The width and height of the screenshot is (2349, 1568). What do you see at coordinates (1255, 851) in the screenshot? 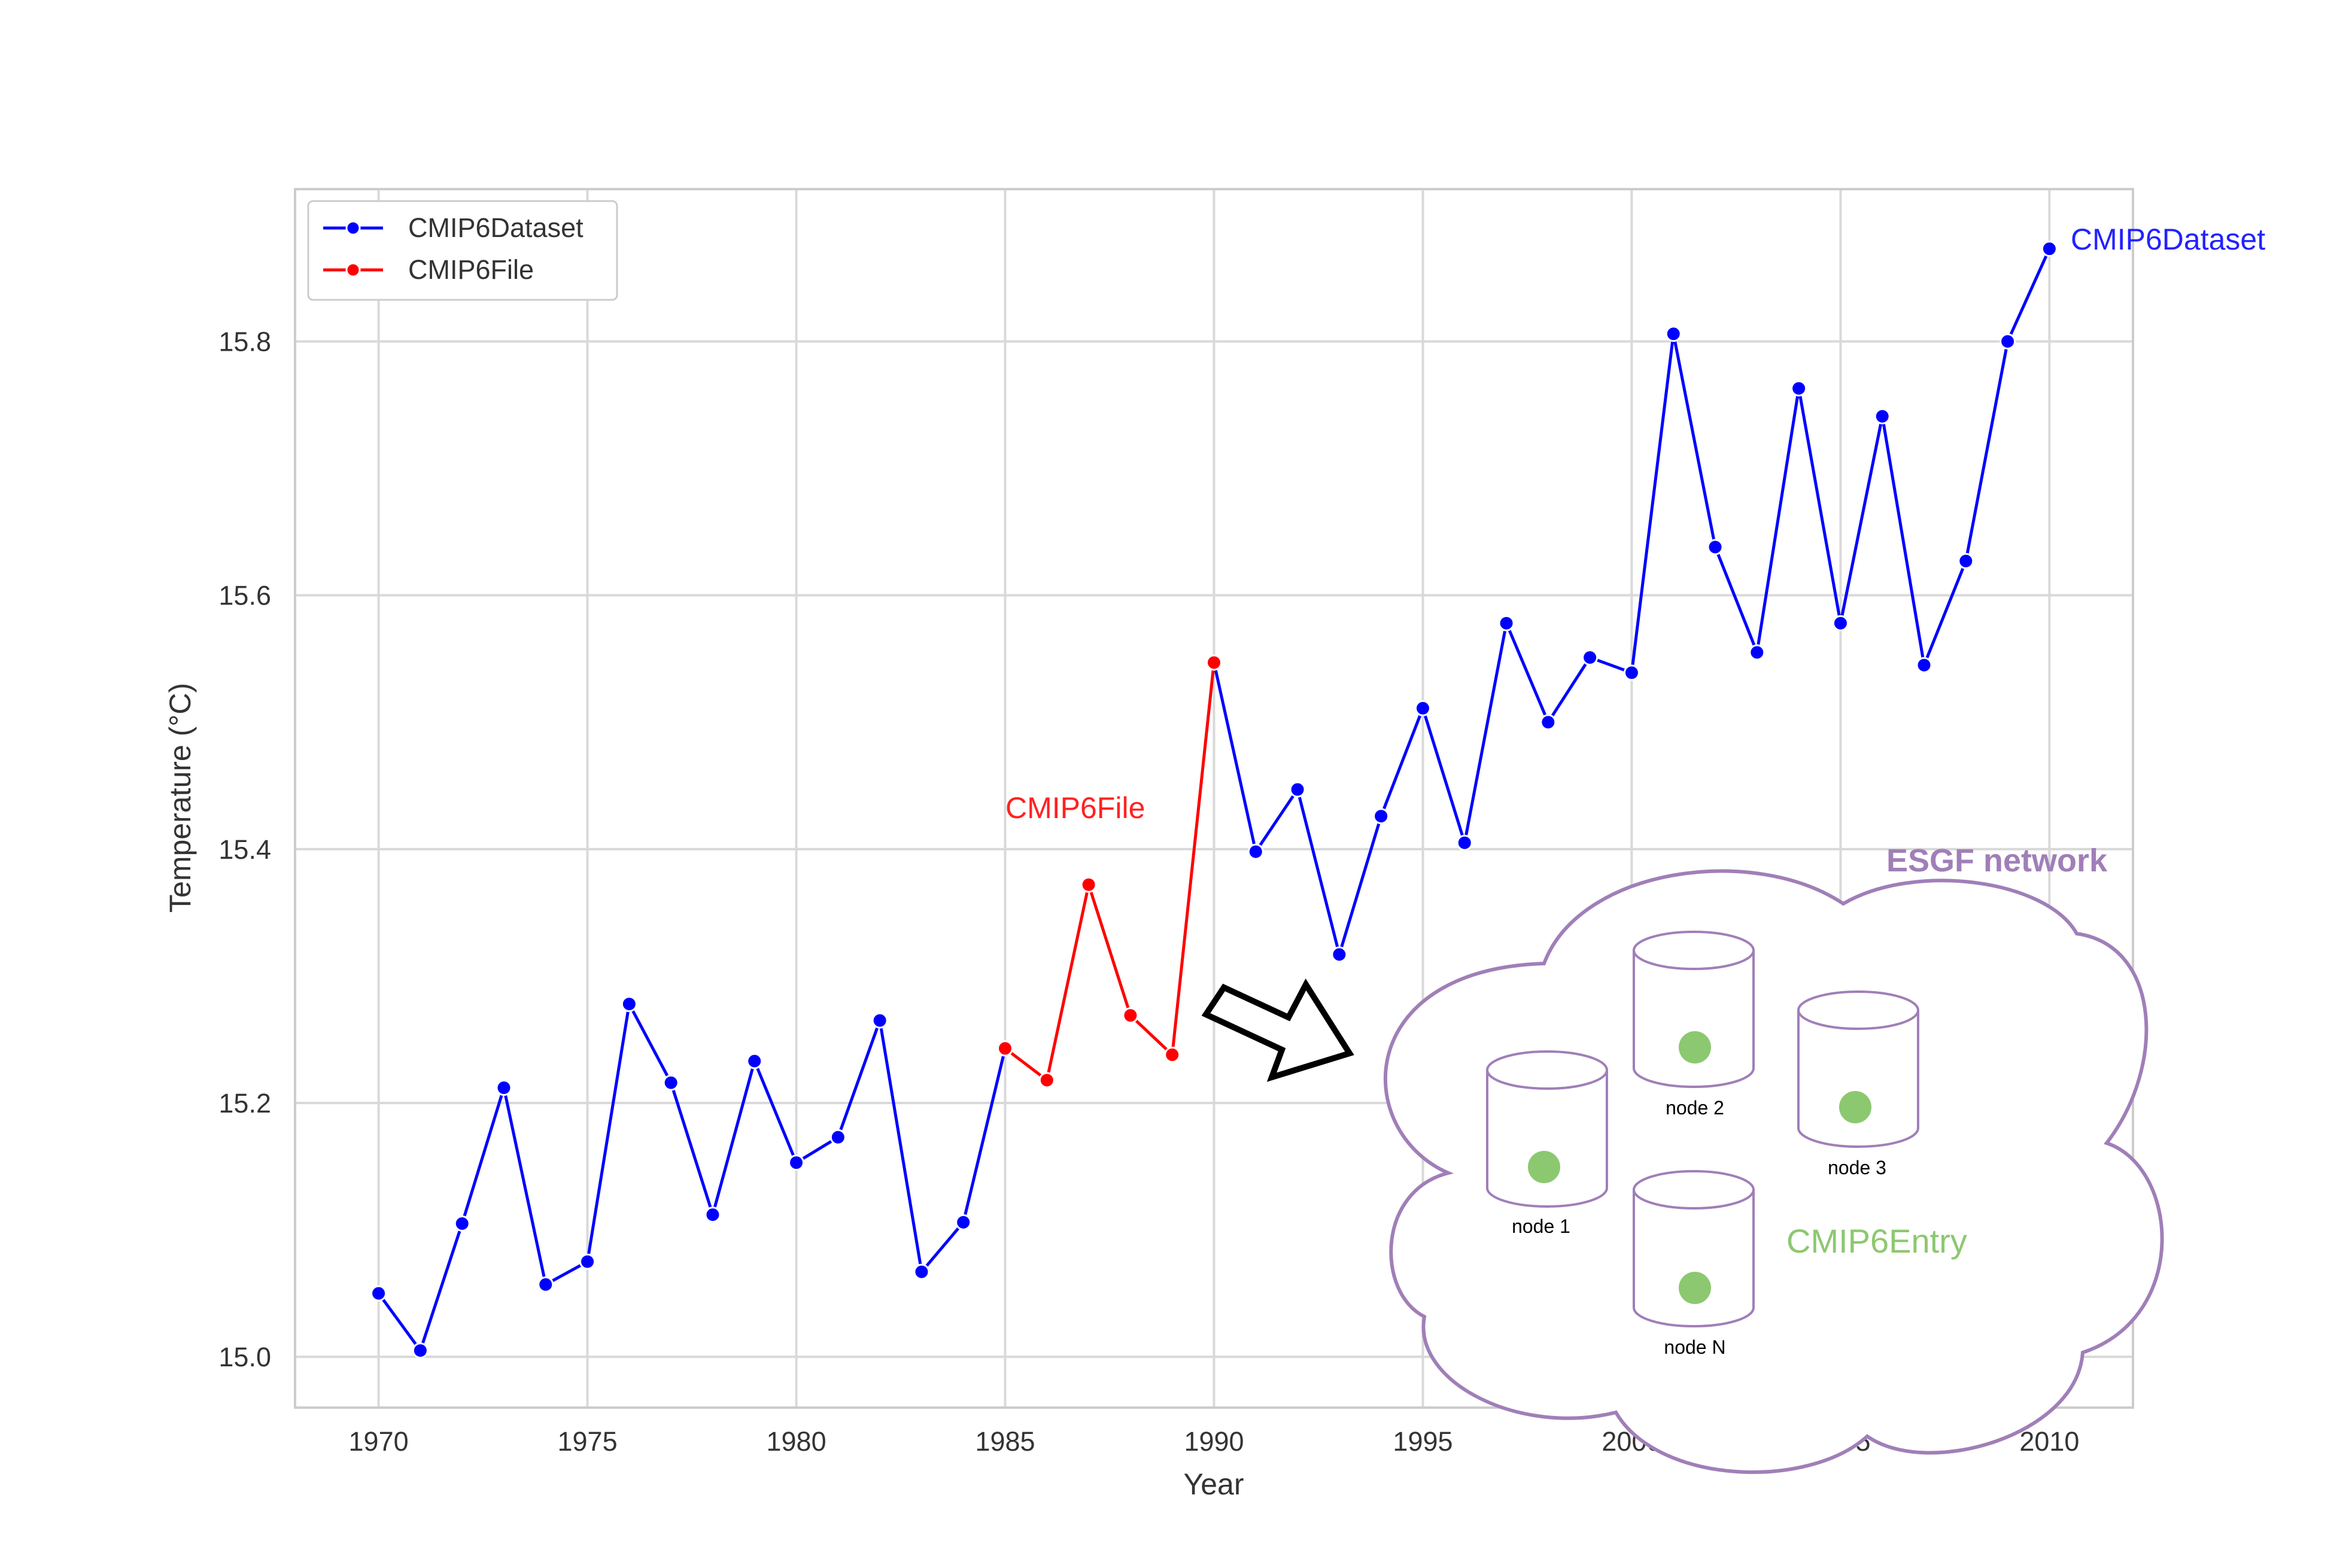
I see `data-point-cmip6dataset-1991` at bounding box center [1255, 851].